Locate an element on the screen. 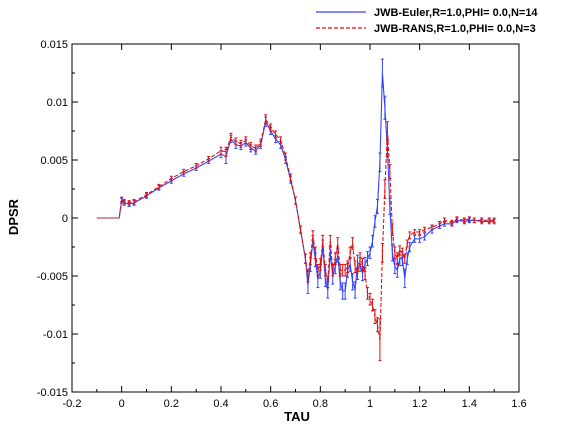 Image resolution: width=579 pixels, height=429 pixels. x-tick-label: 1.2 is located at coordinates (419, 404).